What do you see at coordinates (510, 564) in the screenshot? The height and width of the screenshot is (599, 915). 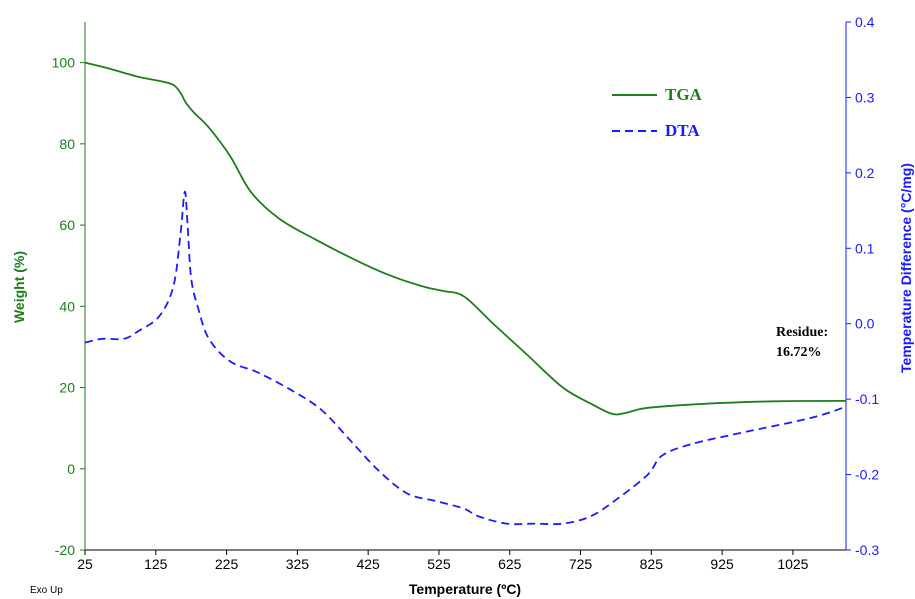 I see `x-tick-label: 625` at bounding box center [510, 564].